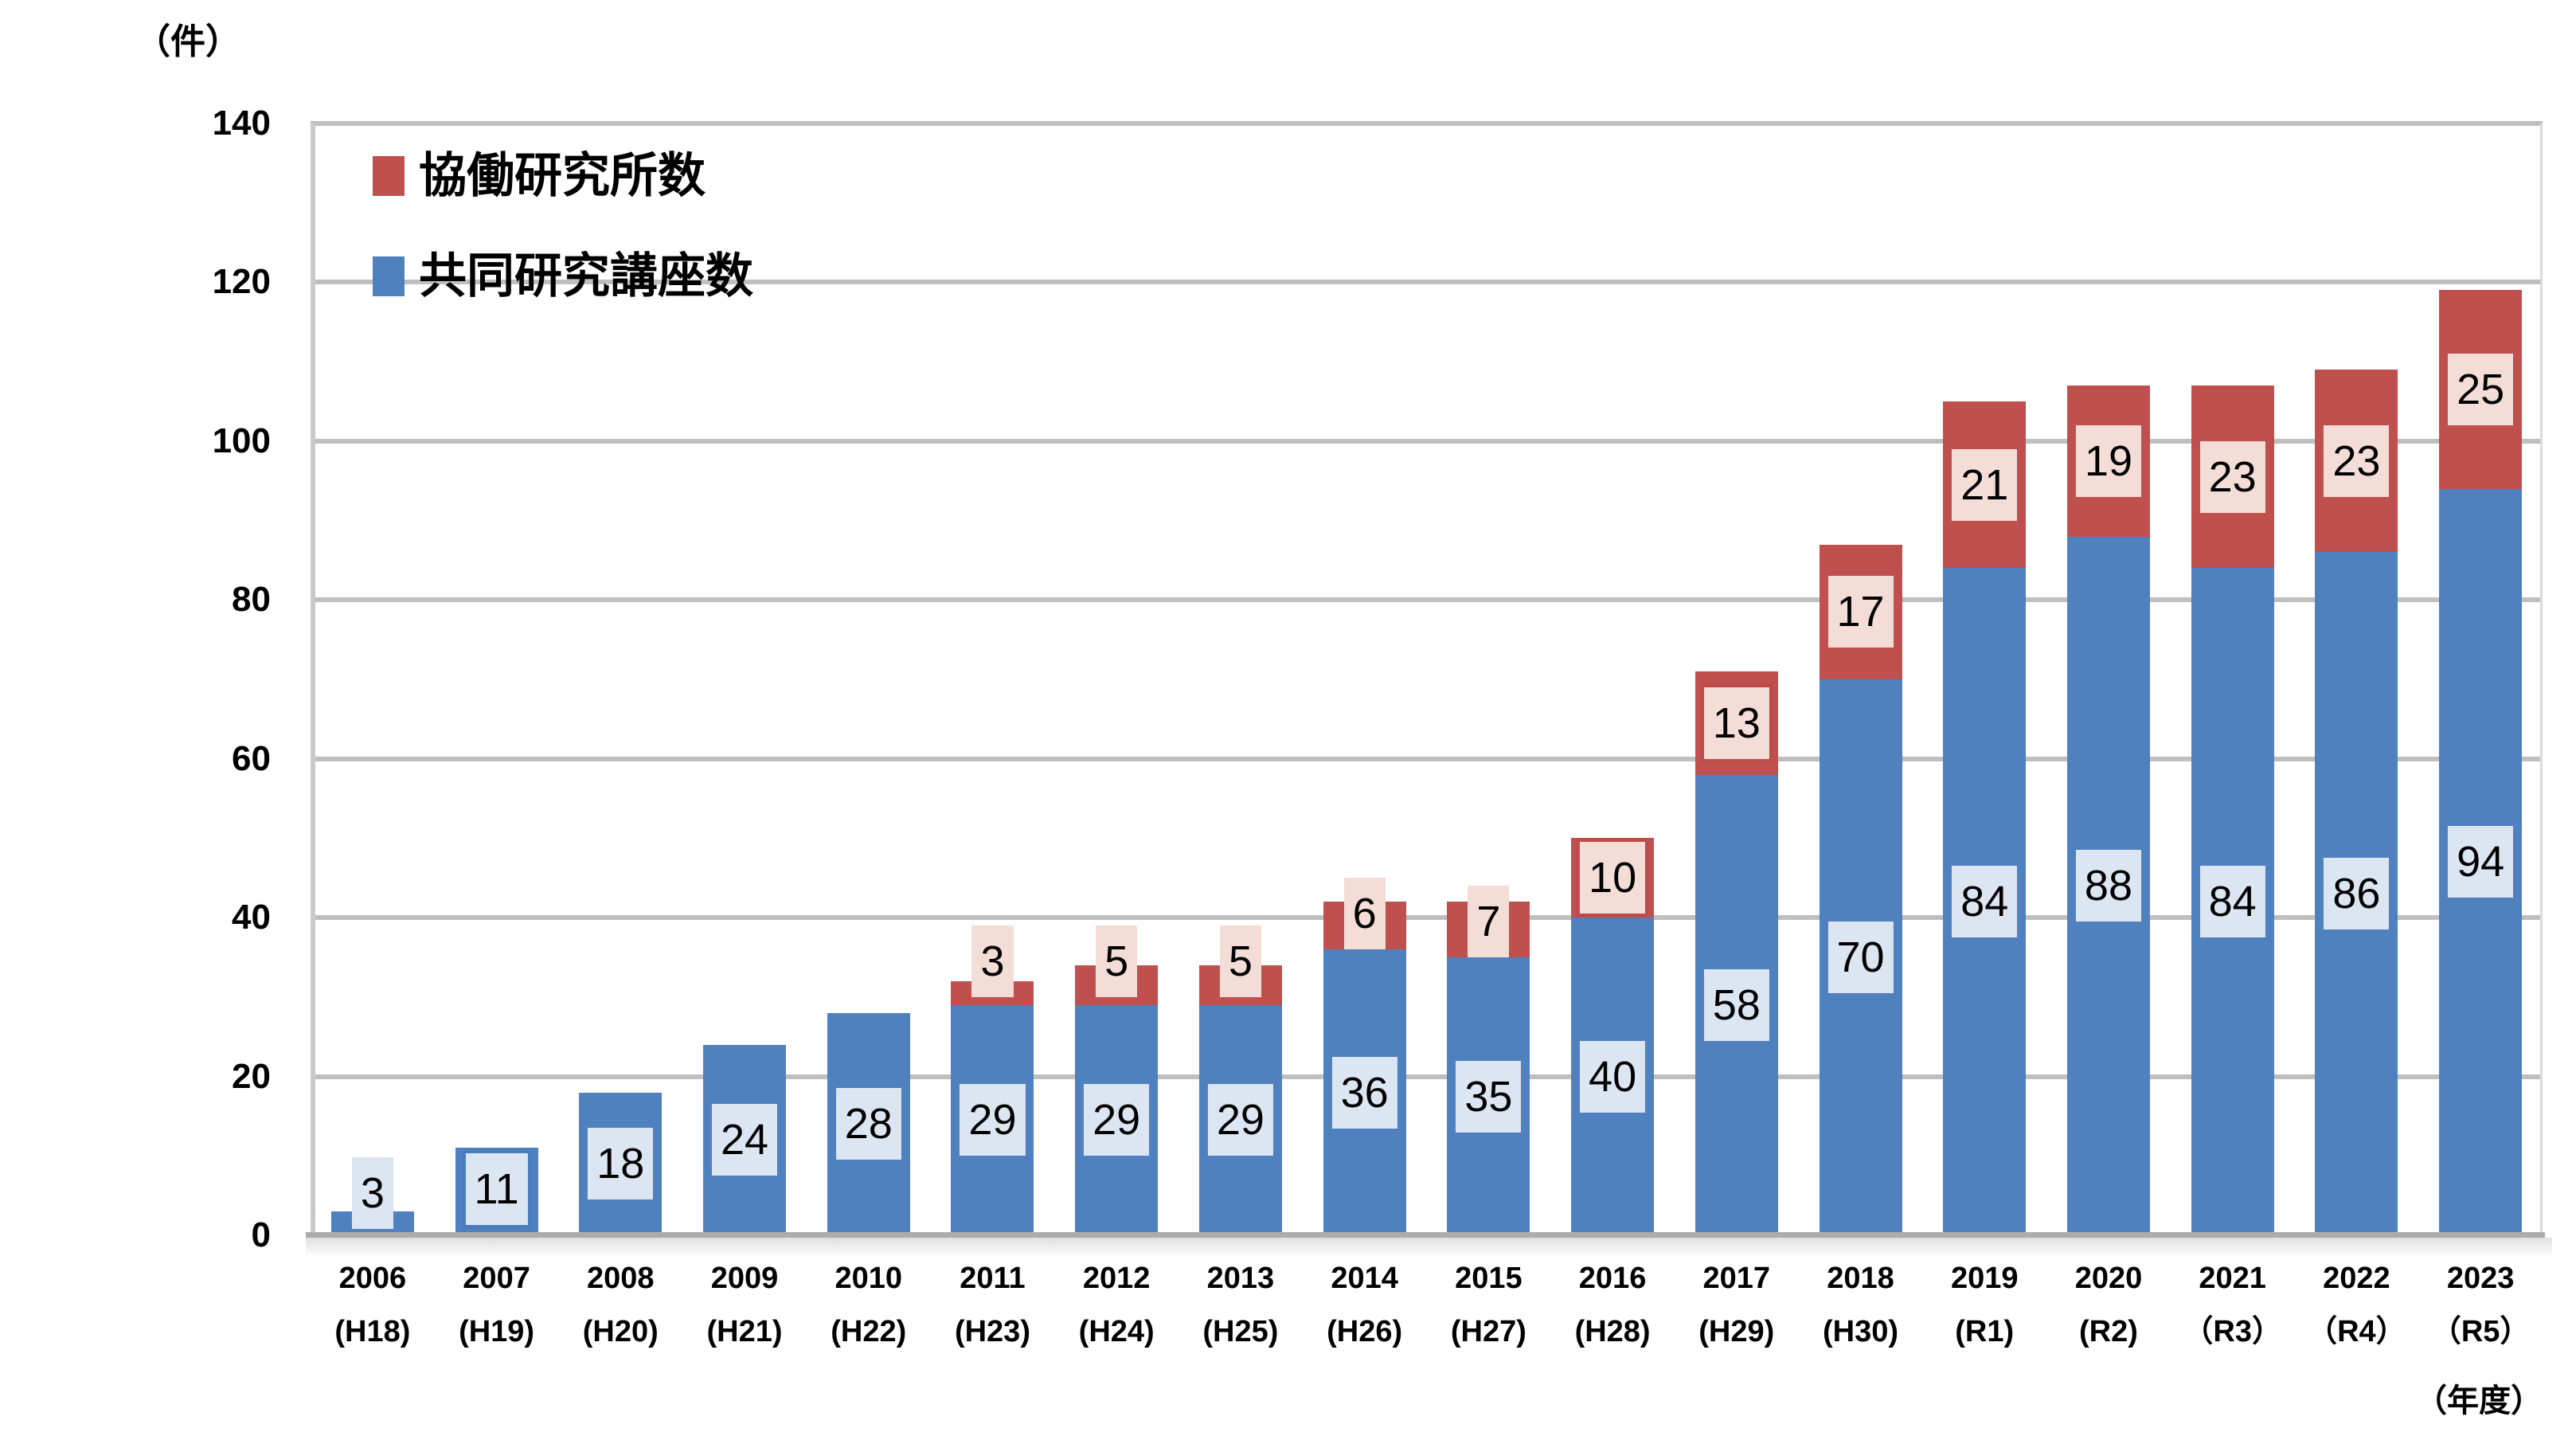 The height and width of the screenshot is (1440, 2576). What do you see at coordinates (313, 679) in the screenshot?
I see `y-axis-line` at bounding box center [313, 679].